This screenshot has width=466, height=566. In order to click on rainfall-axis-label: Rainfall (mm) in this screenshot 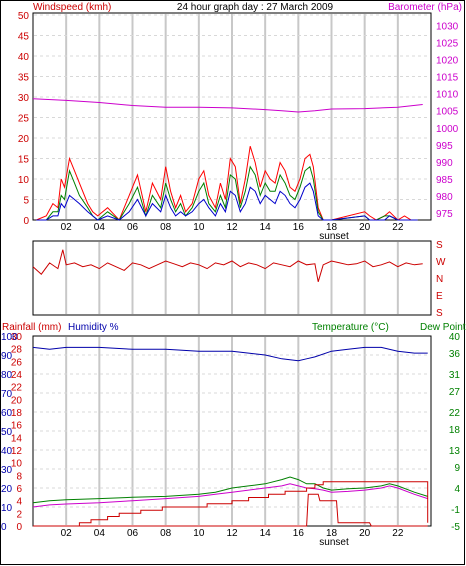, I will do `click(31, 327)`.